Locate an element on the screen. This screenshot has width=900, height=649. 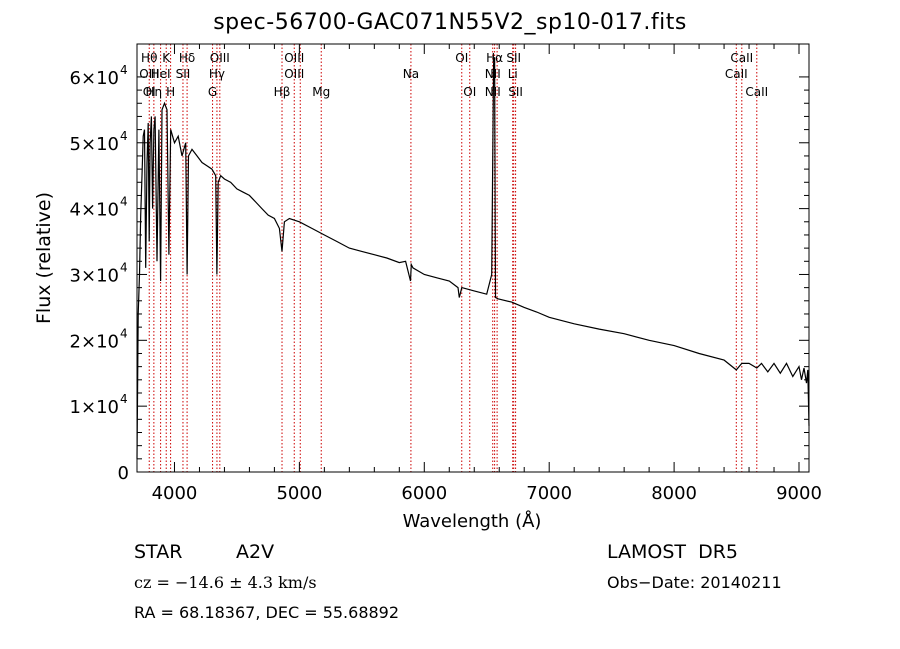
x-tick-label: 6000 is located at coordinates (424, 493).